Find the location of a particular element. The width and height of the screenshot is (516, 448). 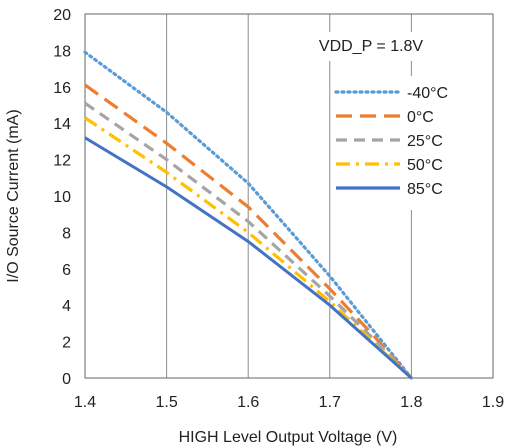

y-tick-label: 2 is located at coordinates (66, 343).